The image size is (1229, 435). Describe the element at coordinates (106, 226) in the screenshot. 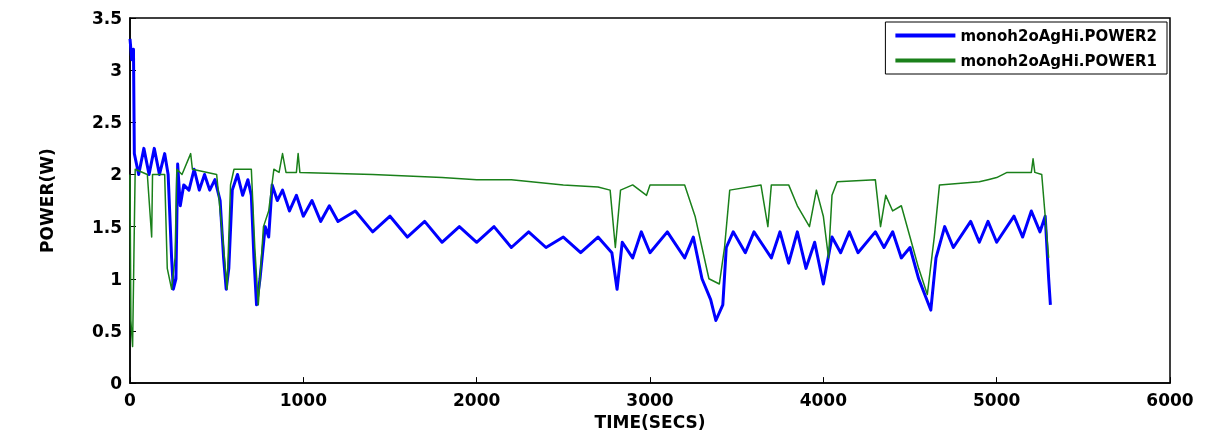

I see `y-tick-label: 1.5` at that location.